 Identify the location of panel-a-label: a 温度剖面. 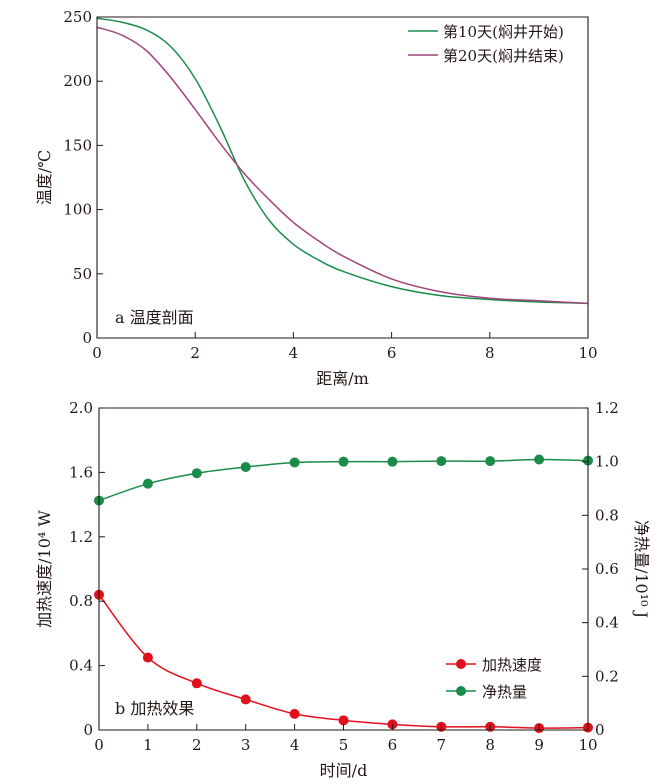
(154, 317).